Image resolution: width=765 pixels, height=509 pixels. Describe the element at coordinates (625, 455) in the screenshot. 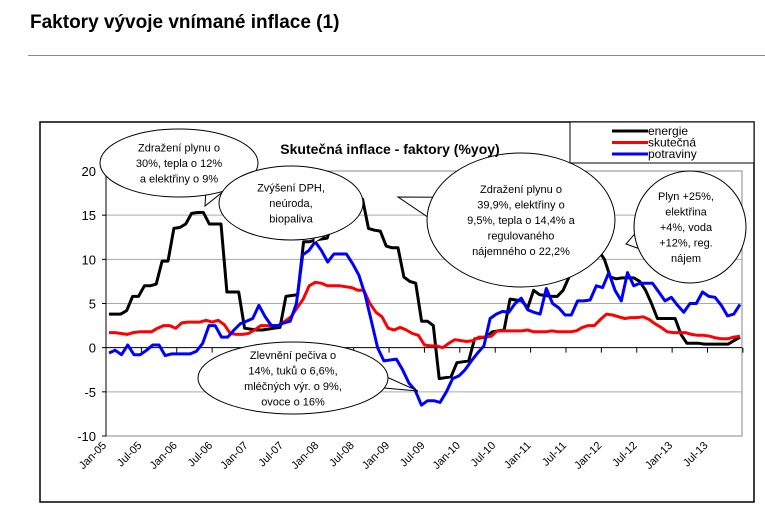

I see `x-tick-label: Jul-12` at that location.